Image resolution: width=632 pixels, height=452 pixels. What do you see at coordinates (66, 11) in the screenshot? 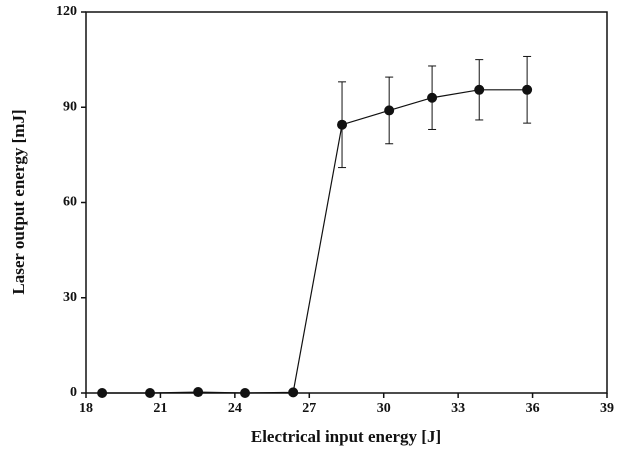
I see `y-tick-label: 120` at bounding box center [66, 11].